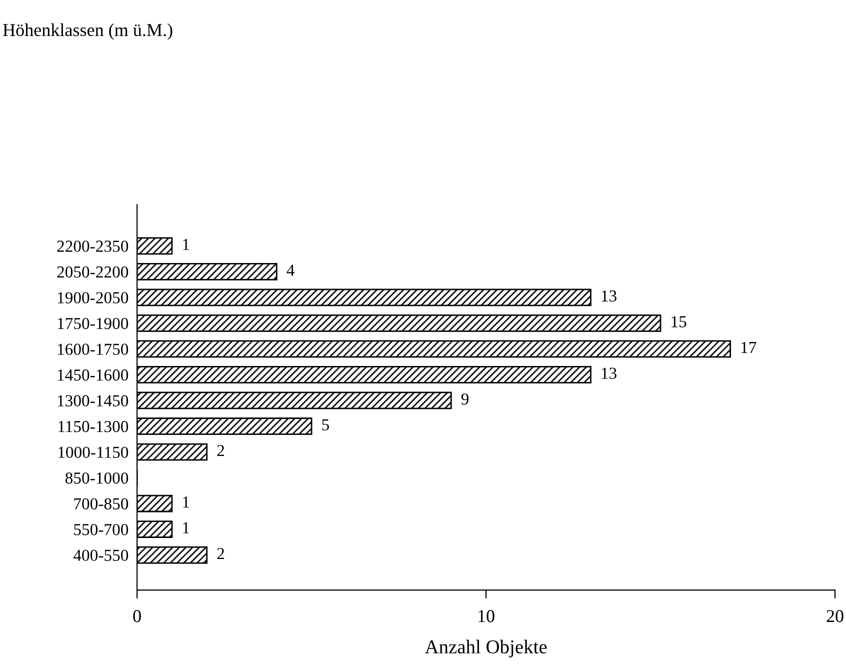  Describe the element at coordinates (290, 270) in the screenshot. I see `data-label: 4` at that location.